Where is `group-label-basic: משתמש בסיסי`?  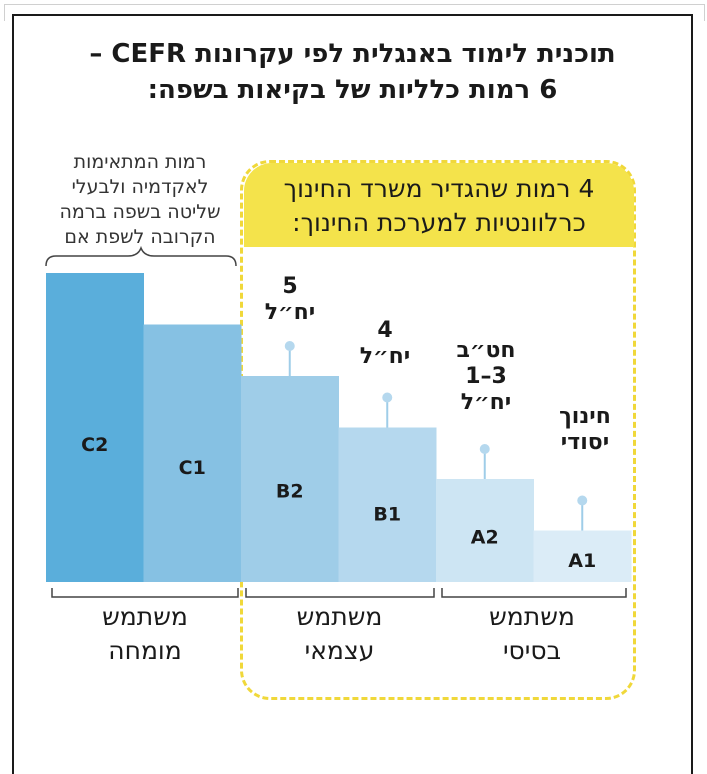 group-label-basic: משתמש בסיסי is located at coordinates (532, 633).